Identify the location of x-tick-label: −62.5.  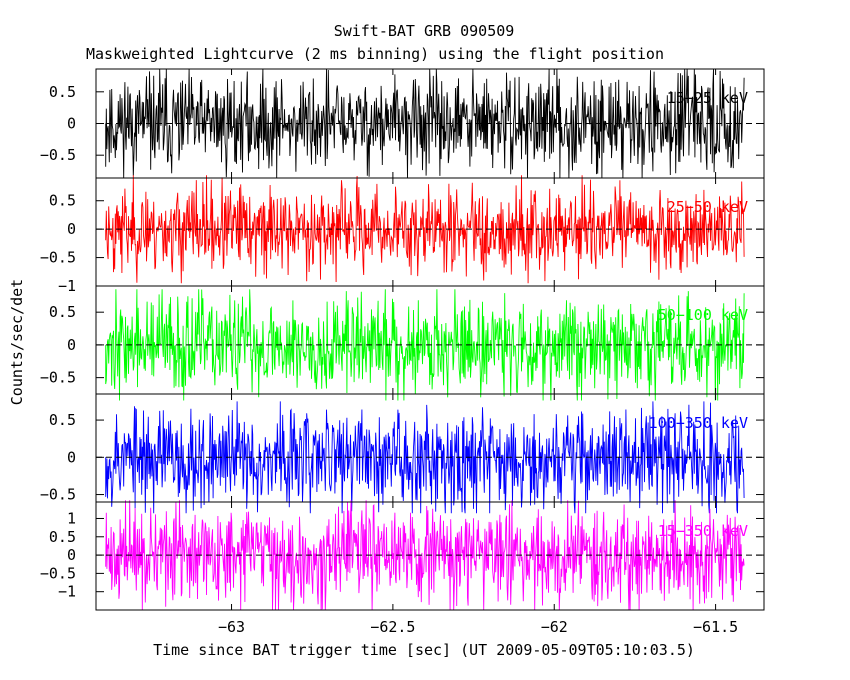
(392, 627).